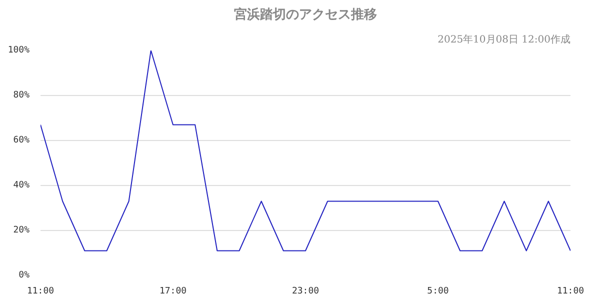  Describe the element at coordinates (21, 185) in the screenshot. I see `y-tick-label: 40%` at that location.